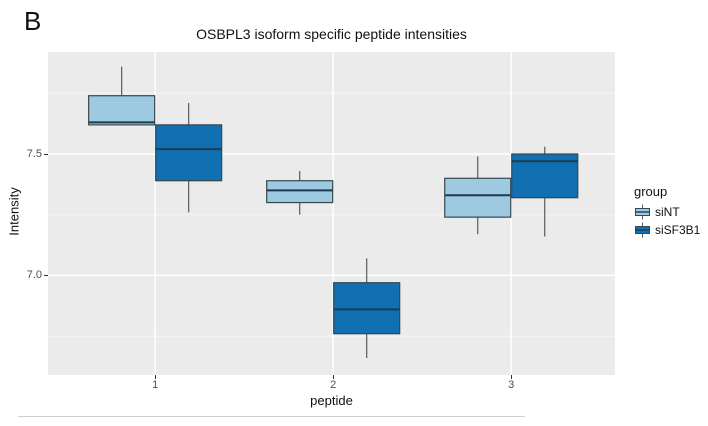  Describe the element at coordinates (511, 385) in the screenshot. I see `x-tick-label: 3` at that location.